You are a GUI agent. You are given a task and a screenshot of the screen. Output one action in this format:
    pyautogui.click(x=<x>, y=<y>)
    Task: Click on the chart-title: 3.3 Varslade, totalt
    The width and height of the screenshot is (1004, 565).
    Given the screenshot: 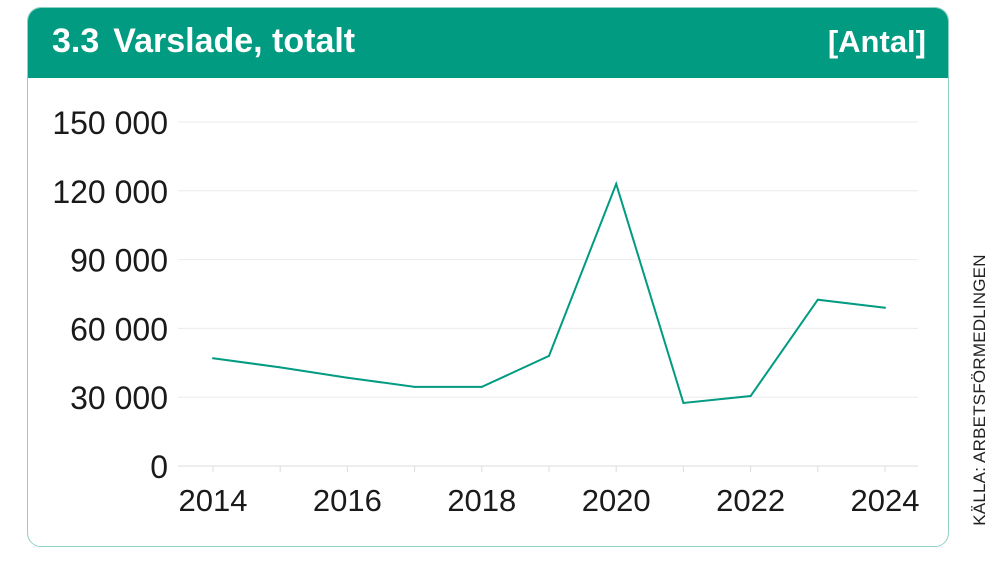 What is the action you would take?
    pyautogui.click(x=203, y=41)
    